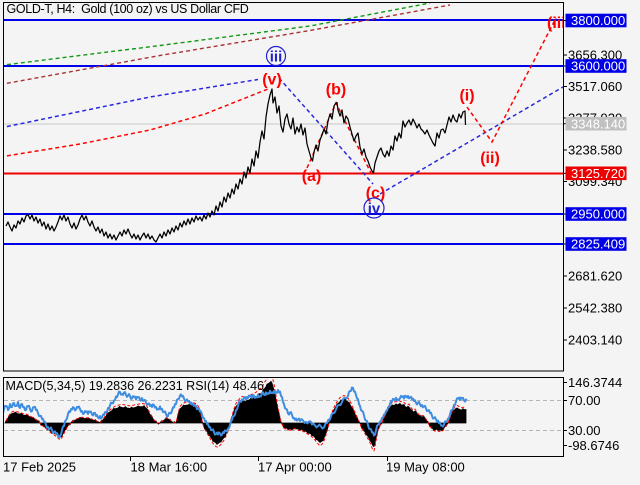 The height and width of the screenshot is (485, 640). I want to click on svg-text: 17 Feb 2025, so click(39, 467).